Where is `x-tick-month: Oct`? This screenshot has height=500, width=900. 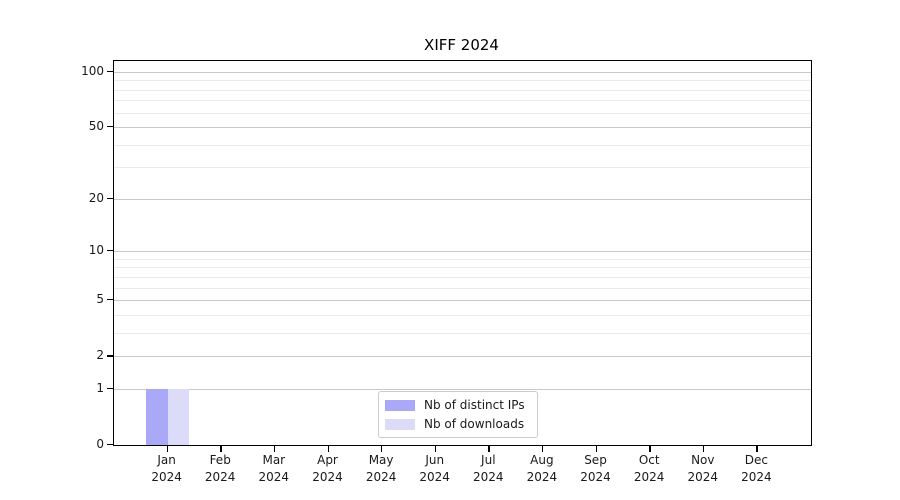
x-tick-month: Oct is located at coordinates (649, 460).